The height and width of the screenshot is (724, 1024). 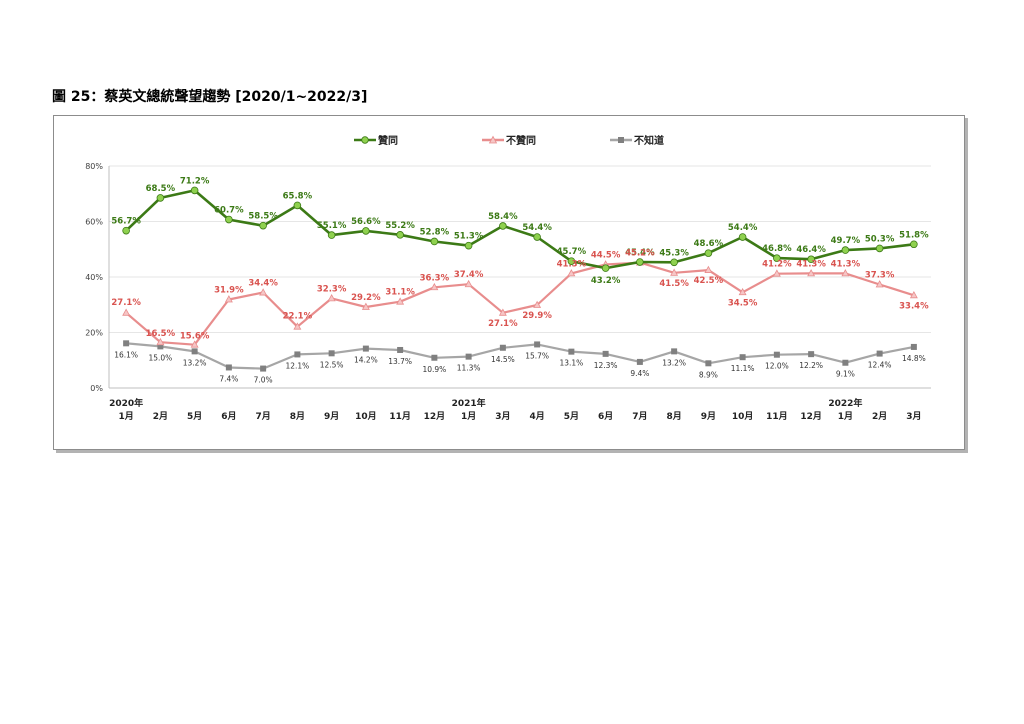 I want to click on data-label-disapprove: 45.2%, so click(x=640, y=254).